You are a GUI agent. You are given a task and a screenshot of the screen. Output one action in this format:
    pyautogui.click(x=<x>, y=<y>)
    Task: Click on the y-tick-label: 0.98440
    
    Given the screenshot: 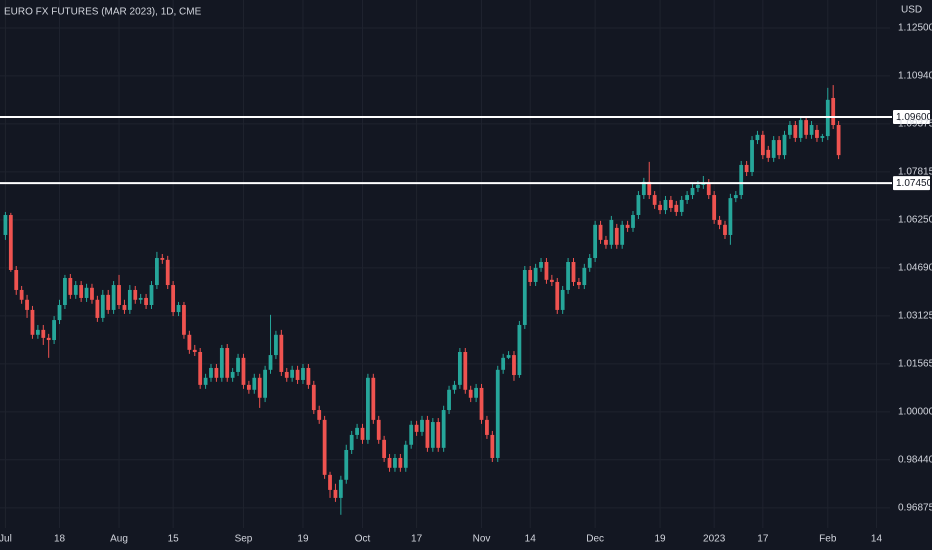 What is the action you would take?
    pyautogui.click(x=915, y=459)
    